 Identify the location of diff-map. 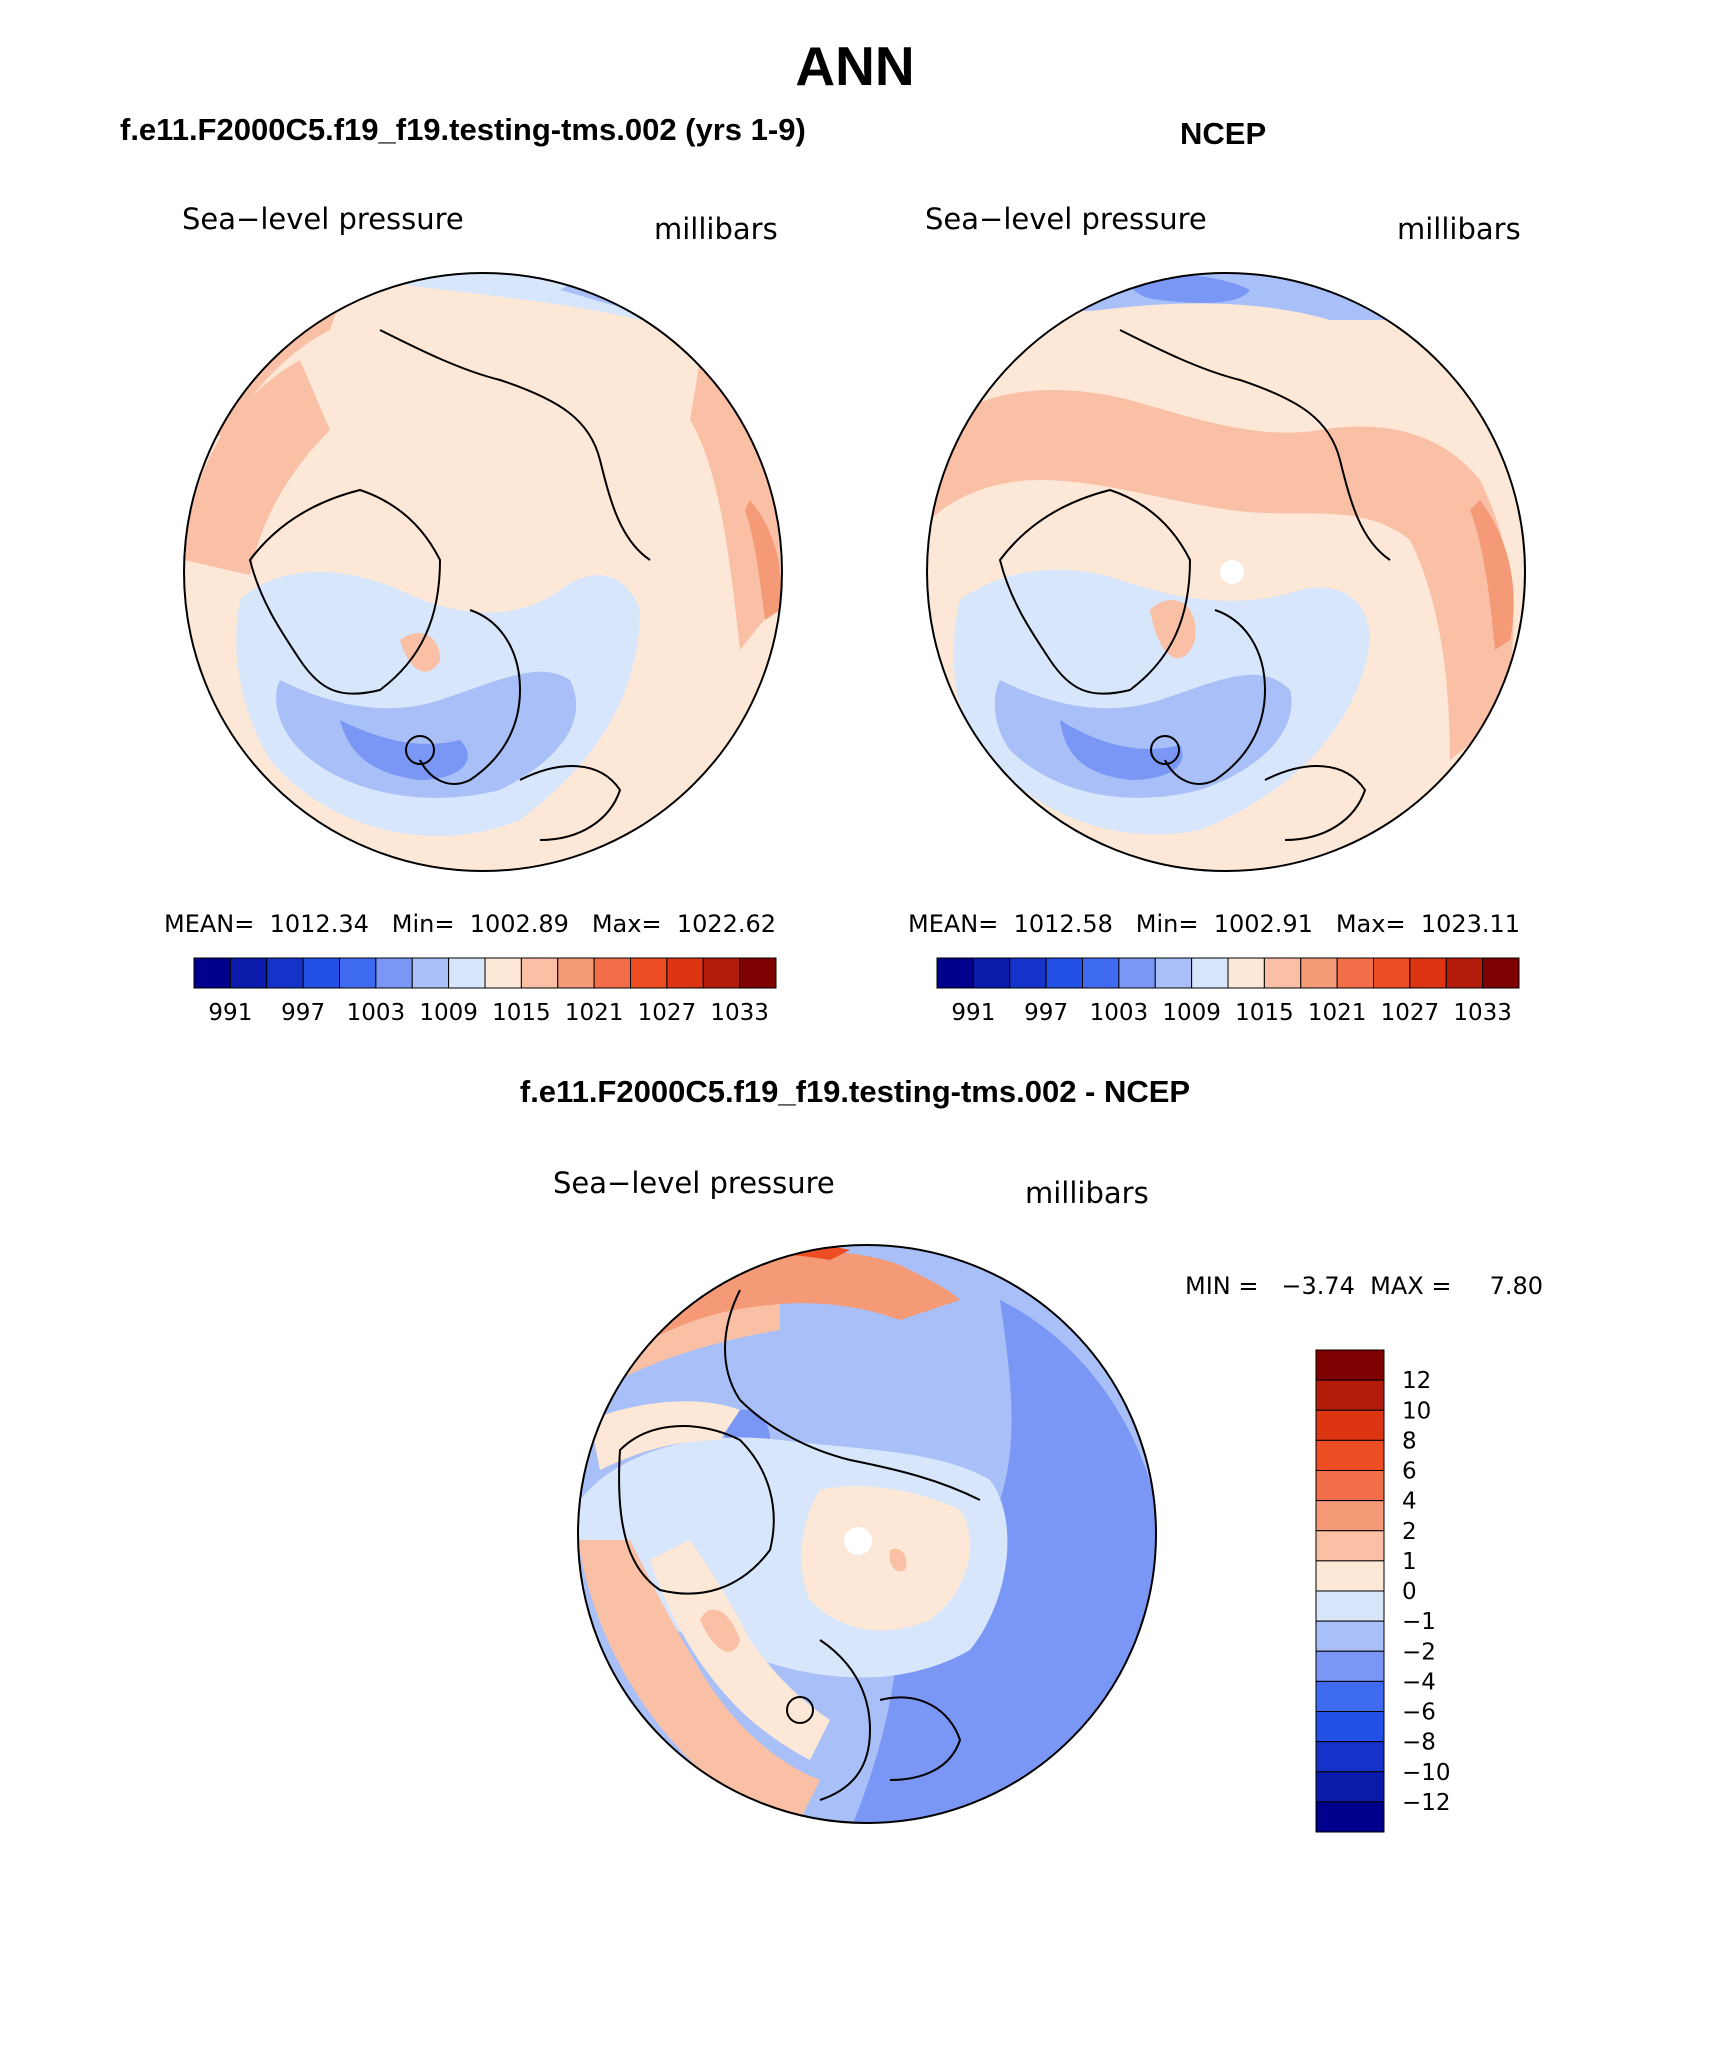
(867, 1534).